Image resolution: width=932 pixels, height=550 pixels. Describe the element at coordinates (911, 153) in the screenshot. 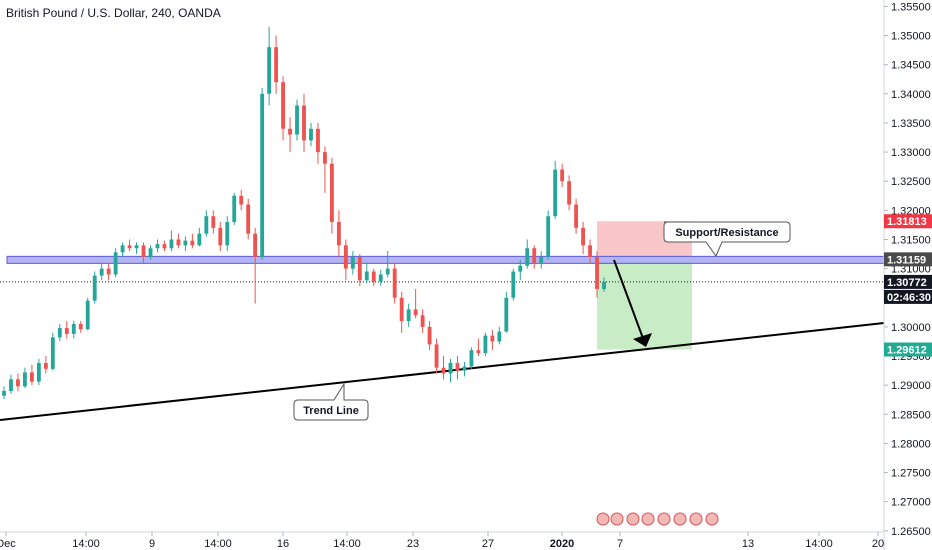

I see `price-tick-label: 1.33000` at that location.